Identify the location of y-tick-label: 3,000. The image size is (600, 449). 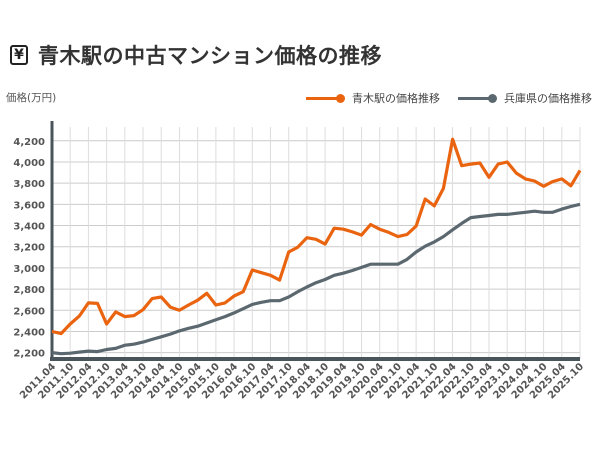
(29, 269).